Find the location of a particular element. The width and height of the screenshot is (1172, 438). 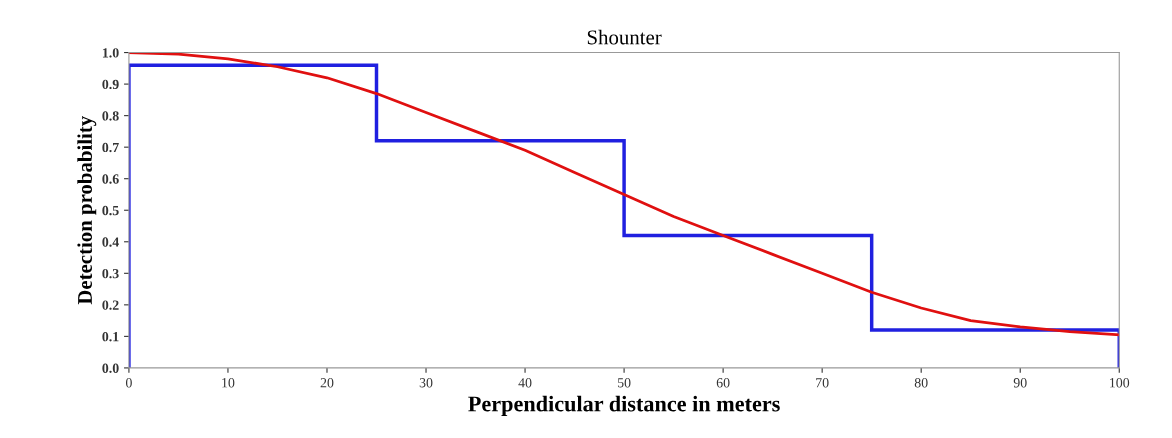

x-tick-label: 60 is located at coordinates (723, 383).